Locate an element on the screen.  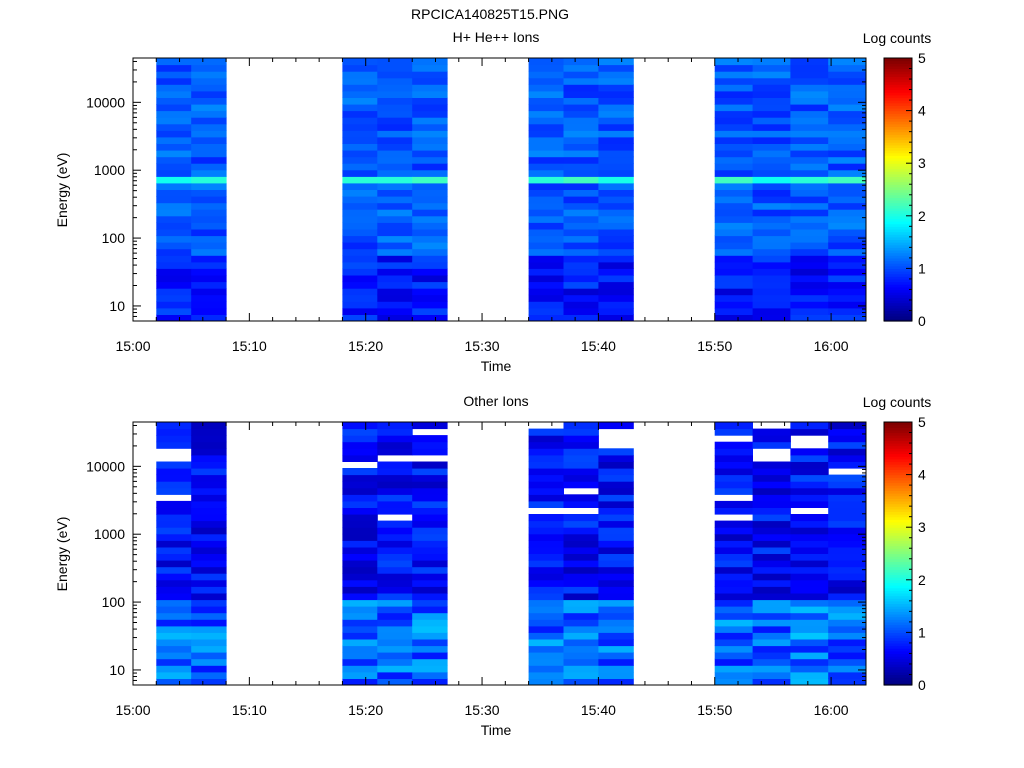
x-tick-label: 15:30 is located at coordinates (482, 346).